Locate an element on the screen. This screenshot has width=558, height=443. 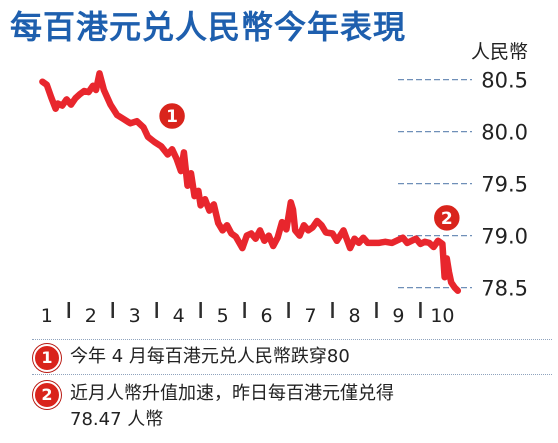
note-2-line-2: 78.47 人幣 is located at coordinates (117, 419).